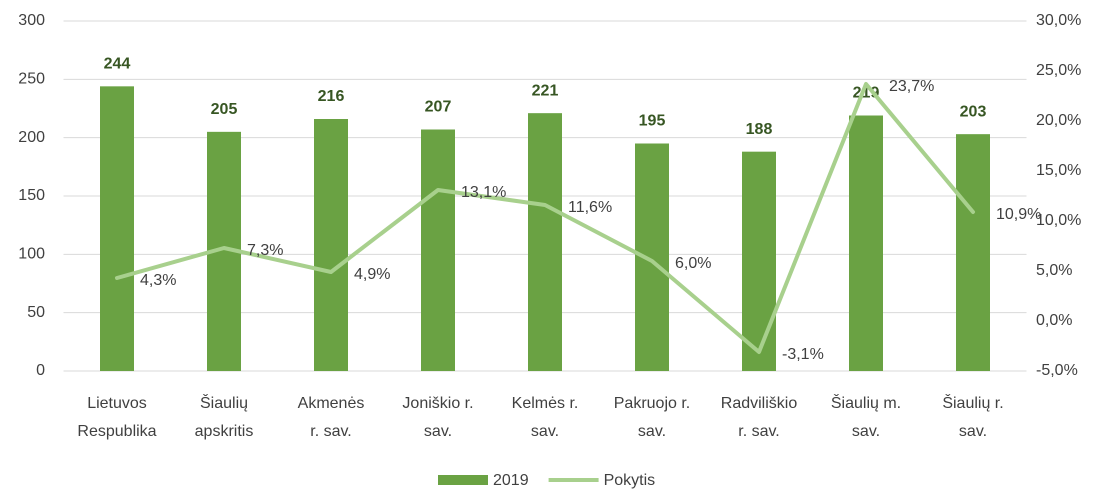 This screenshot has width=1101, height=491. I want to click on y2-tick-label: 5,0%, so click(1054, 270).